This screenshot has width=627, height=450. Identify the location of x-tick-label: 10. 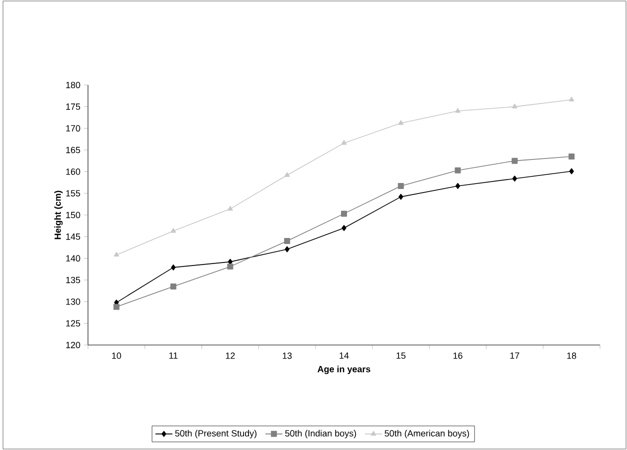
(117, 355).